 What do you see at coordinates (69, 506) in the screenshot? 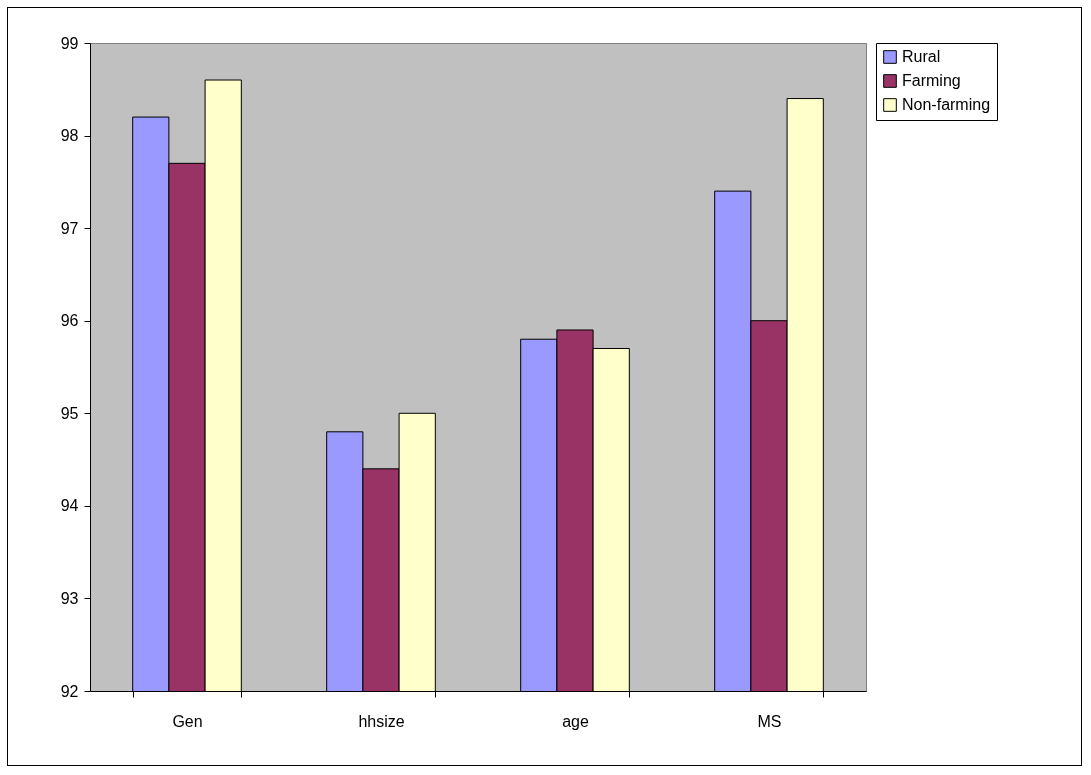
I see `y-tick-label: 94` at bounding box center [69, 506].